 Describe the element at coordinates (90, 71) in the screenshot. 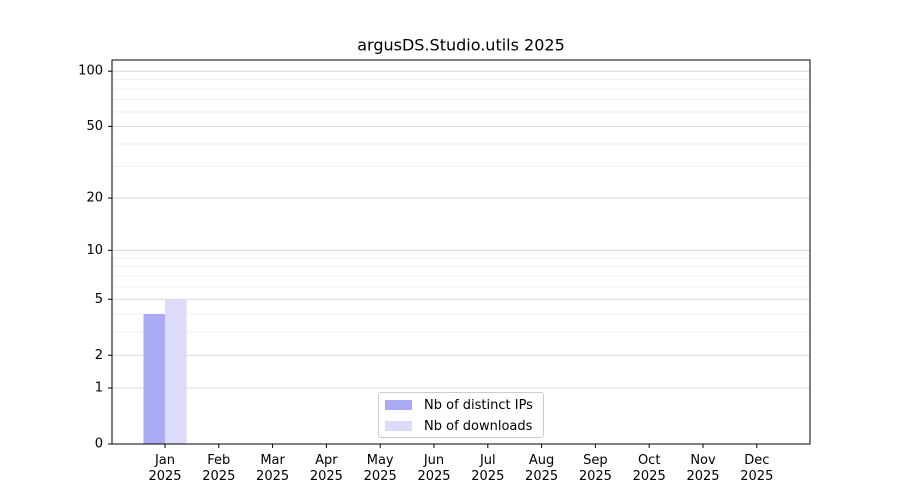

I see `y-tick-label: 100` at that location.